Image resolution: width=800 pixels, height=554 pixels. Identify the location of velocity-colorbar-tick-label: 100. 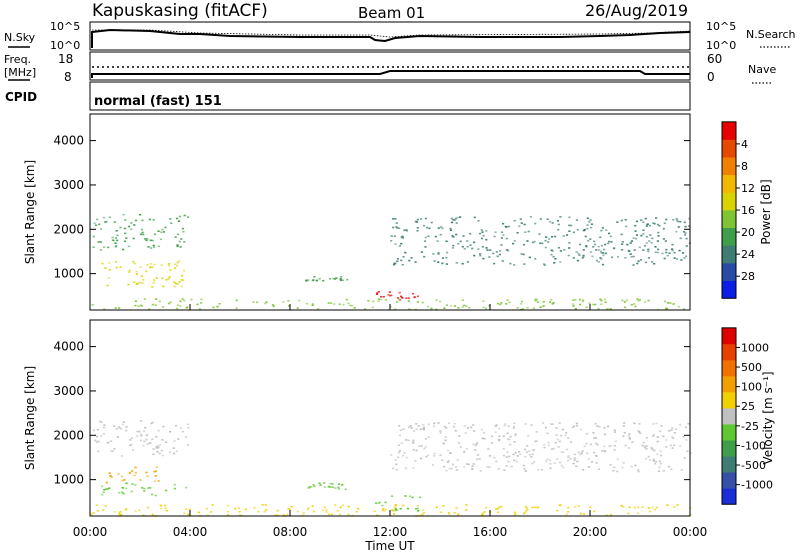
(751, 387).